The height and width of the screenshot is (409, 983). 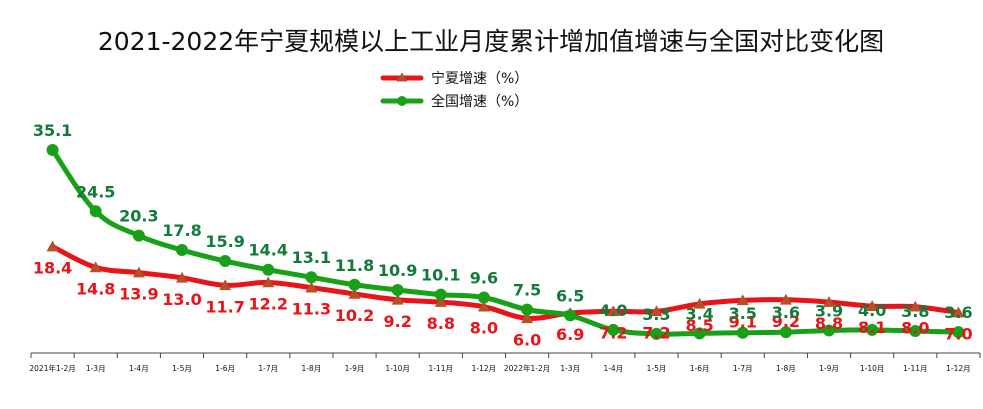 I want to click on value-label-national: 3.9, so click(x=829, y=310).